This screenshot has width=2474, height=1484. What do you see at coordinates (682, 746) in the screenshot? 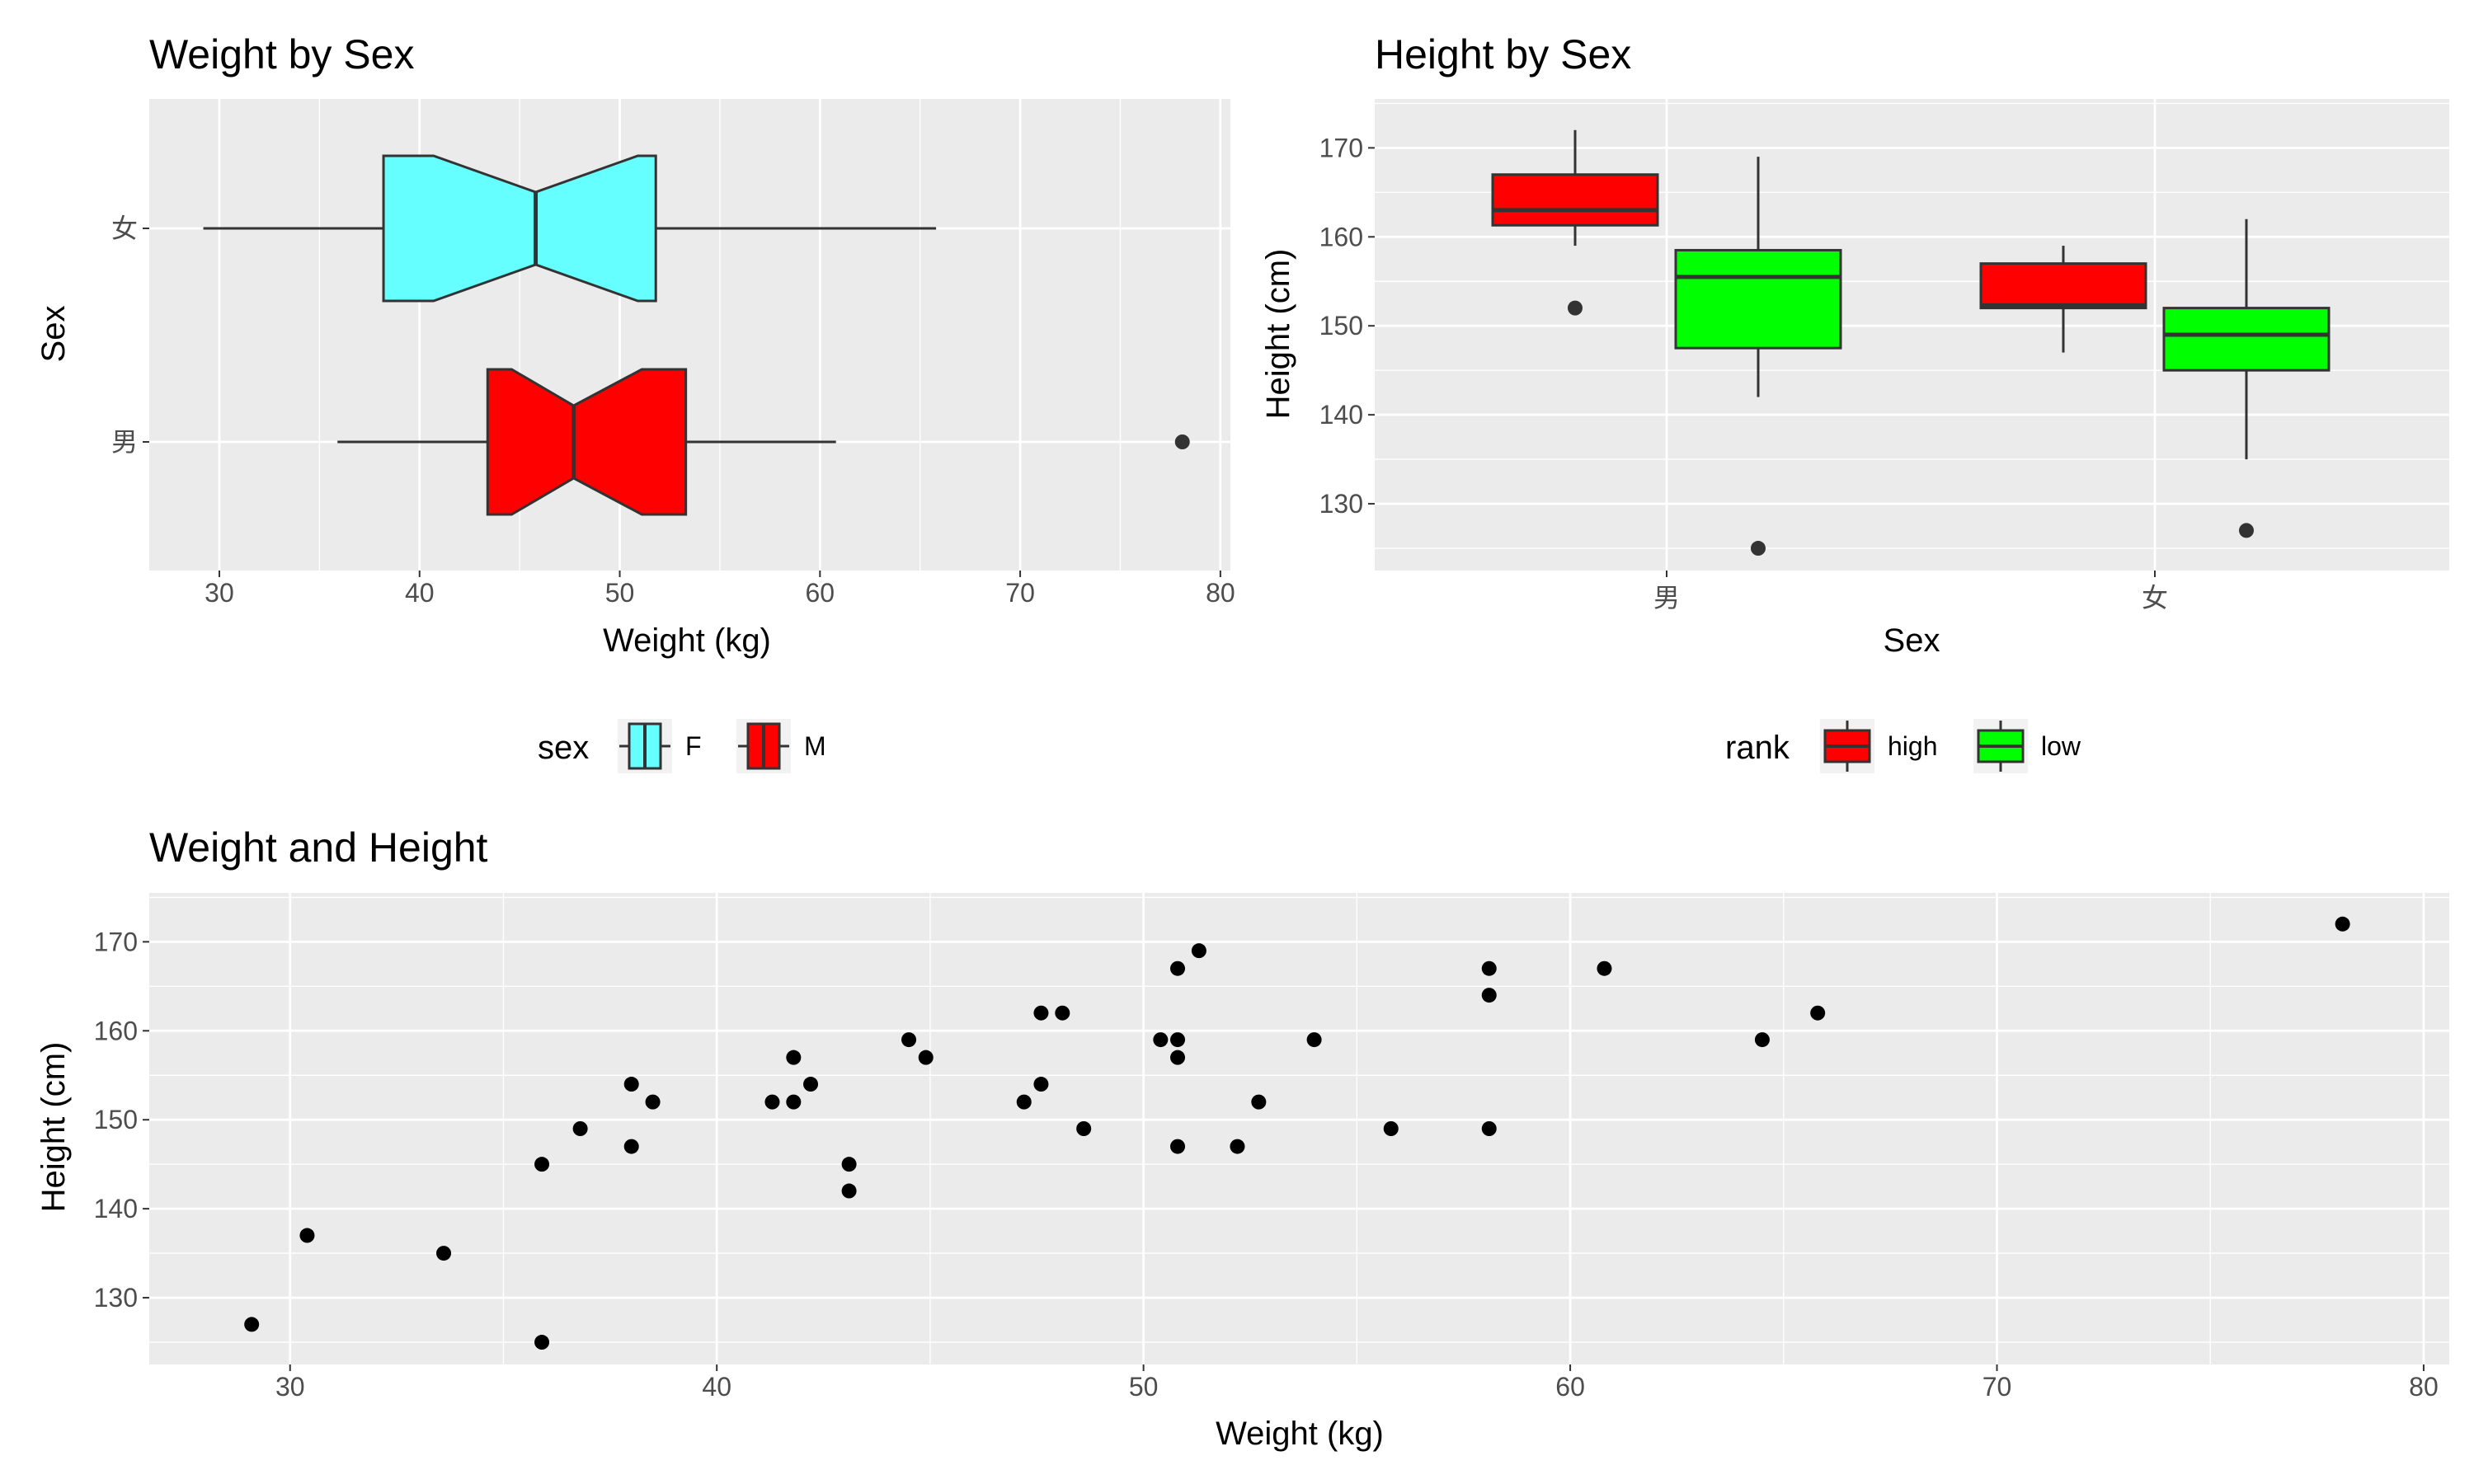
I see `legend: sex F M` at bounding box center [682, 746].